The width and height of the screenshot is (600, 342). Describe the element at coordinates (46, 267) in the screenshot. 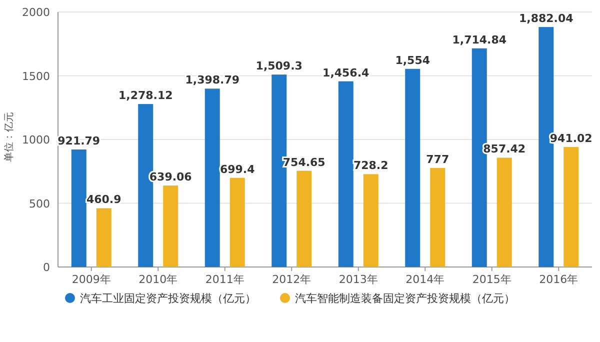

I see `y-tick-label: 0` at that location.